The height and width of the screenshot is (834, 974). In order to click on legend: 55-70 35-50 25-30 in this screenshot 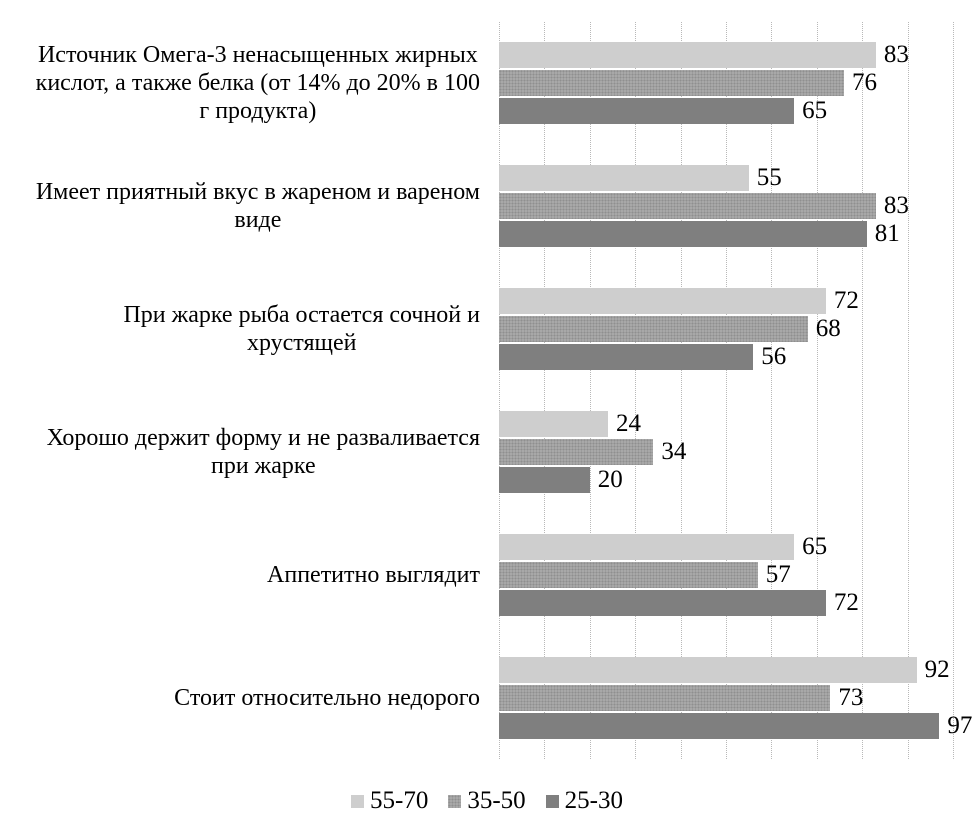, I will do `click(487, 801)`.